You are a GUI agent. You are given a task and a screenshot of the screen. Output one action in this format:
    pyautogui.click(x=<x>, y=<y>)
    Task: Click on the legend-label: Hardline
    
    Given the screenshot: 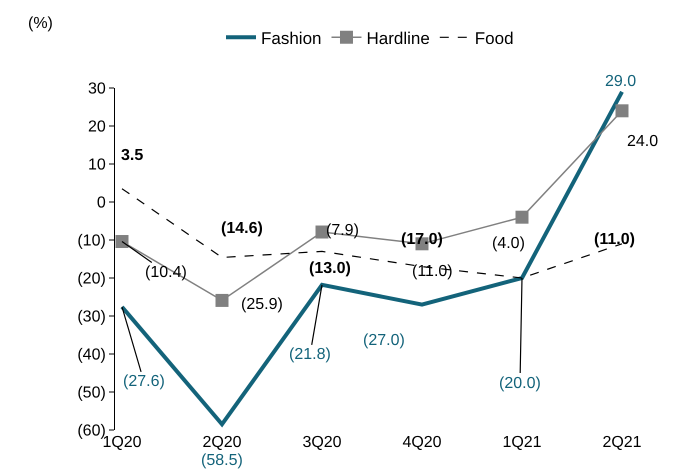 What is the action you would take?
    pyautogui.click(x=398, y=38)
    